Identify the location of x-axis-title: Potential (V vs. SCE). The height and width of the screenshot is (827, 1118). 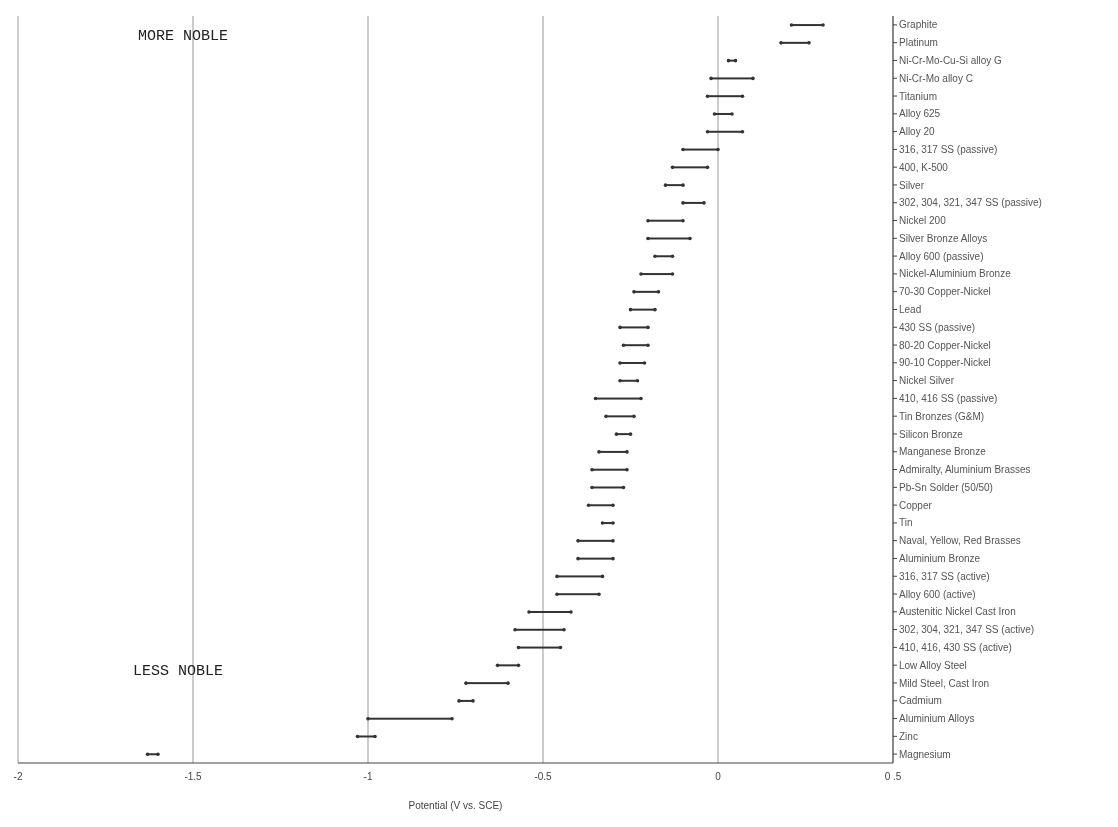
(455, 805).